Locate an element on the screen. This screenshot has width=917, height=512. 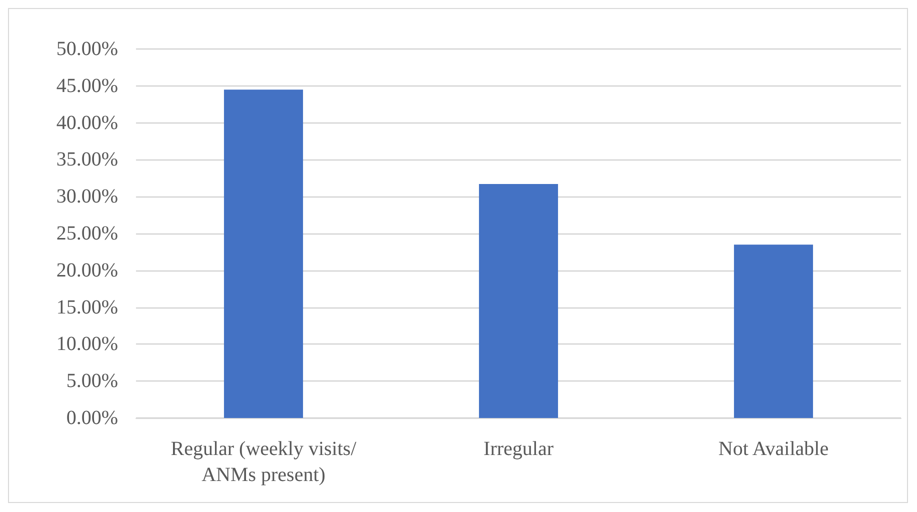
y-tick-label: 15.00% is located at coordinates (87, 307).